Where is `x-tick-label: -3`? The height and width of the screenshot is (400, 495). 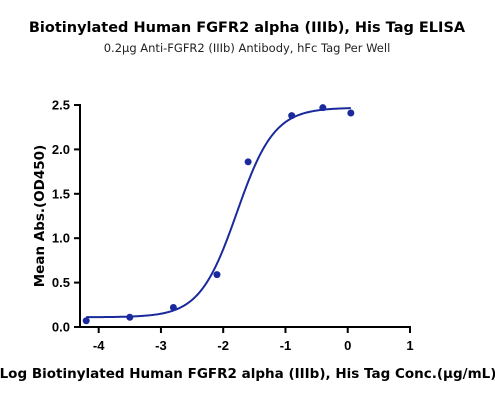
x-tick-label: -3 is located at coordinates (161, 345).